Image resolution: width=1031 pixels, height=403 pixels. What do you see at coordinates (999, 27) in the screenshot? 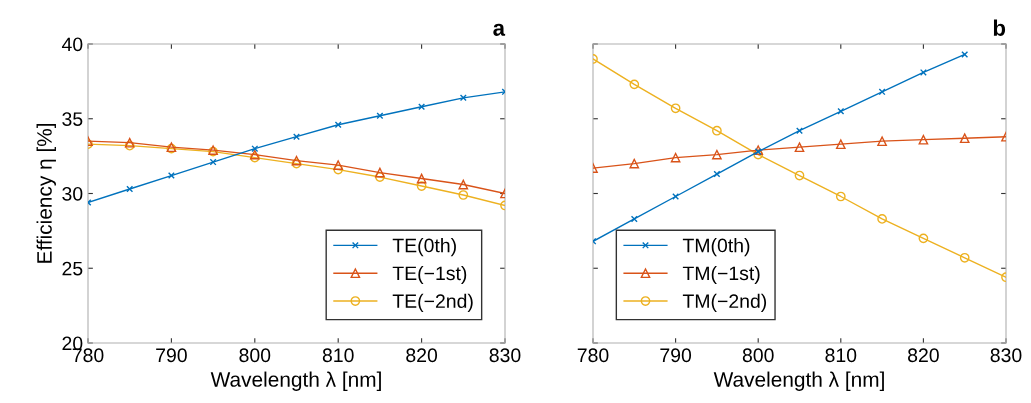
I see `chart-title: b` at bounding box center [999, 27].